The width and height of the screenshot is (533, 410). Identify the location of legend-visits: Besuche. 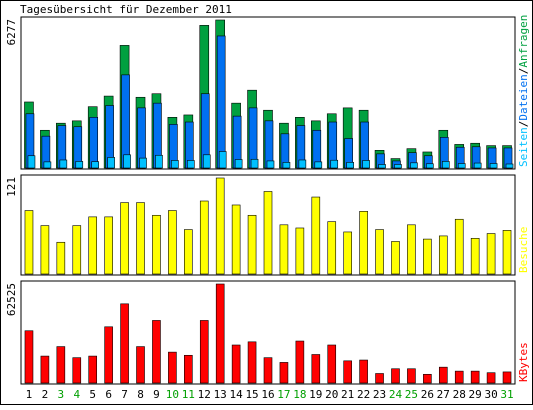
(523, 250).